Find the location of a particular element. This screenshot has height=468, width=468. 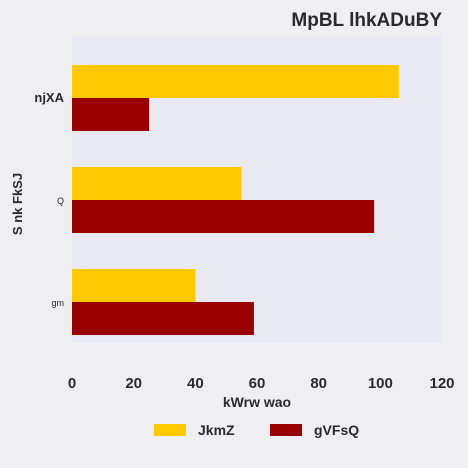

bar-Q-gVFsQ is located at coordinates (223, 216).